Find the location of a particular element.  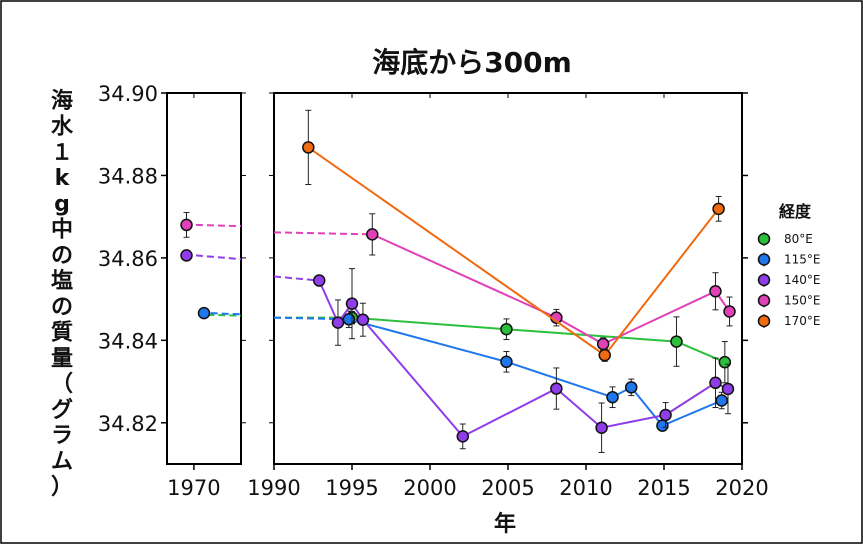

y-tick-label: 34.84 is located at coordinates (128, 341).